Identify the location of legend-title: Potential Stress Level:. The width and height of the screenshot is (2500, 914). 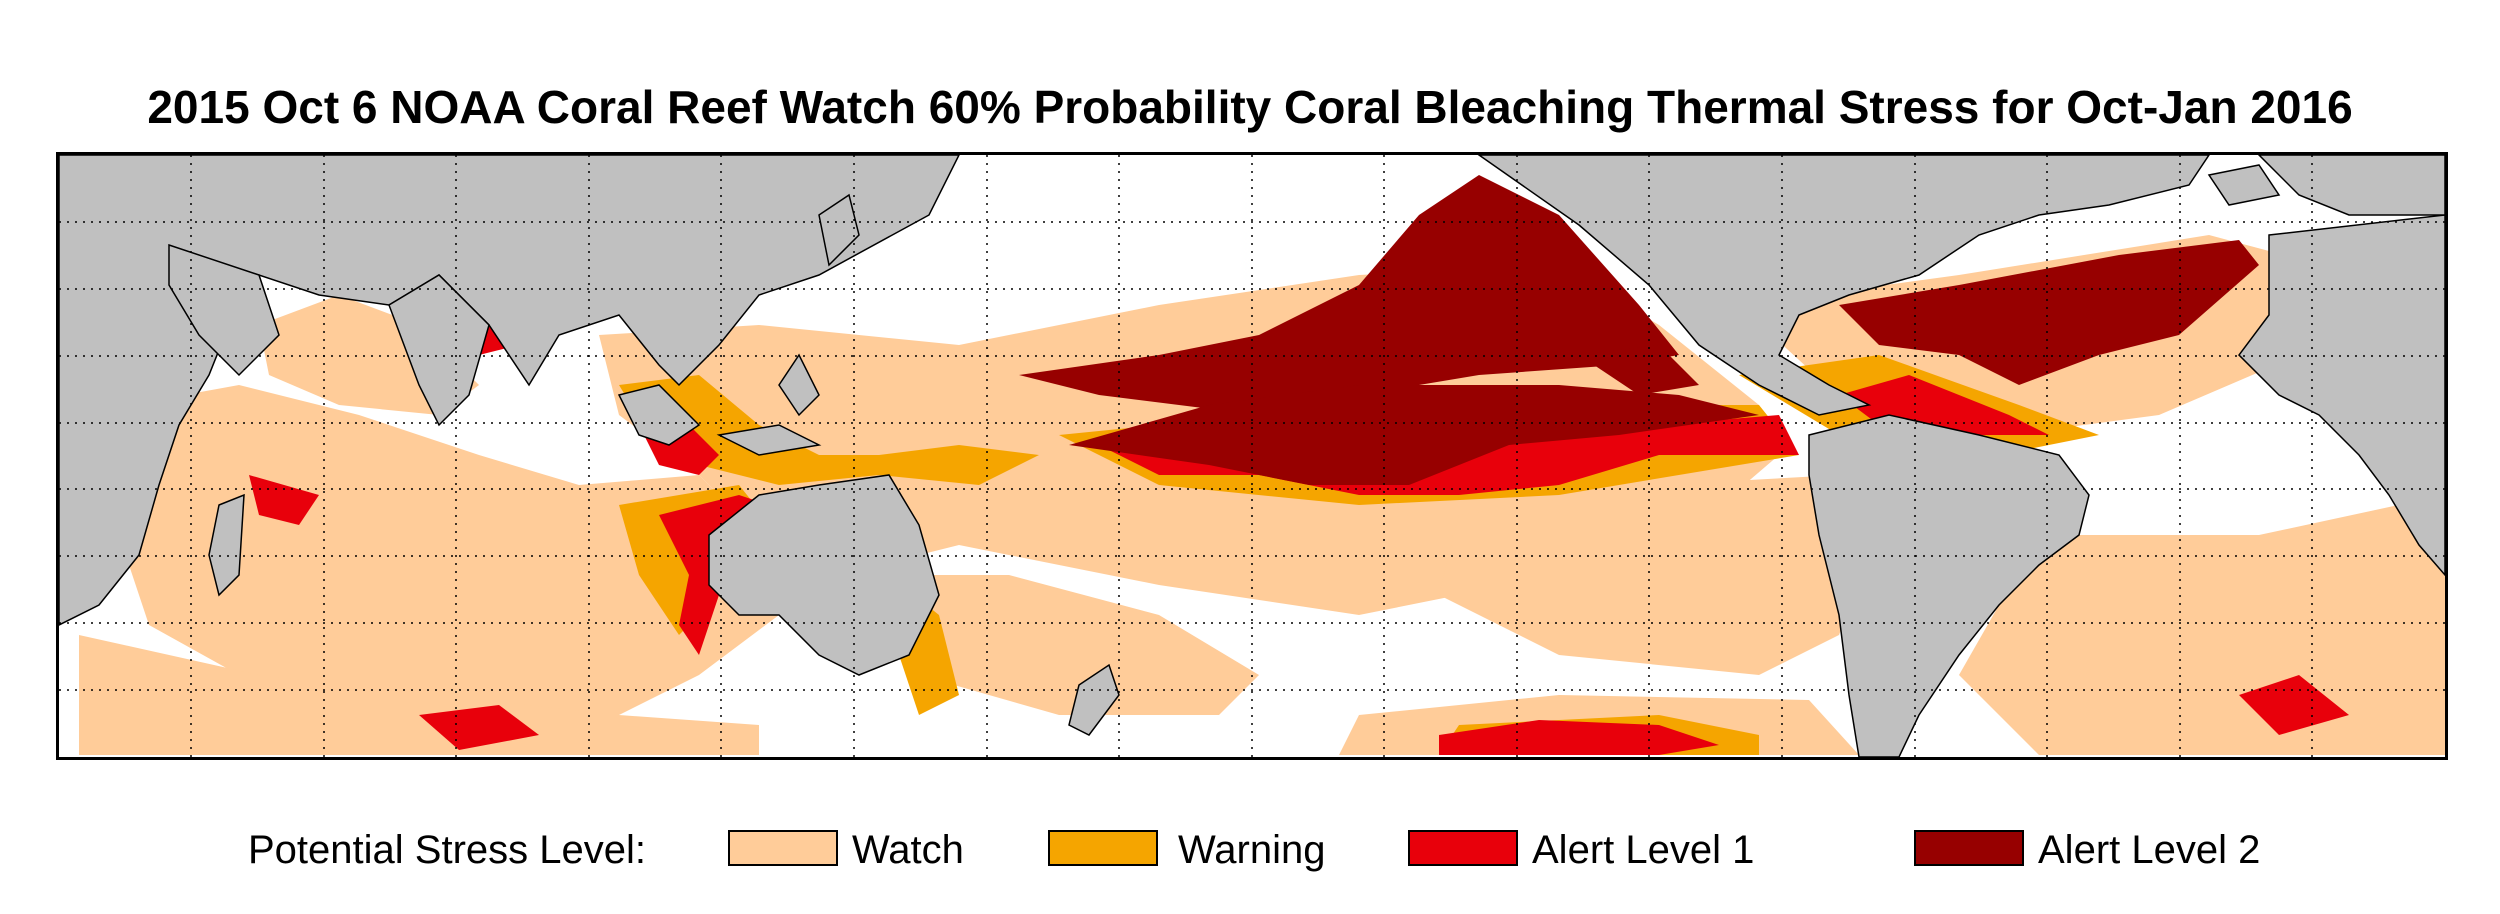
(447, 850).